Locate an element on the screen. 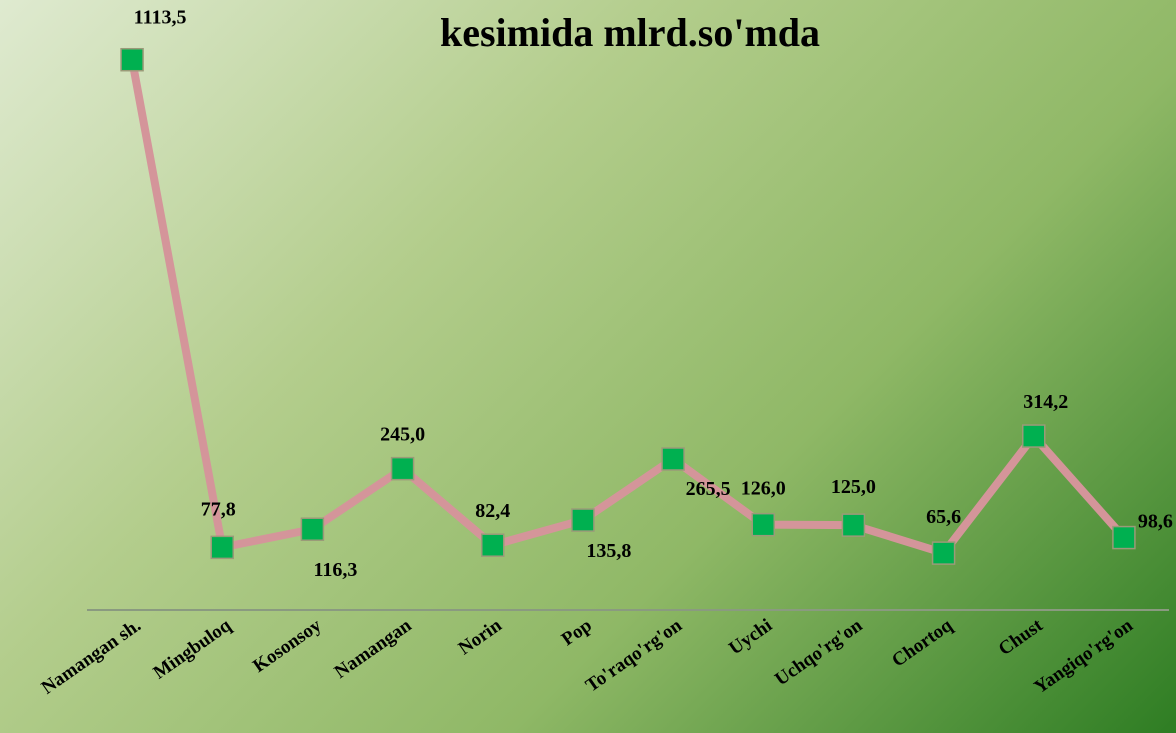  data-label: 126,0 is located at coordinates (763, 489).